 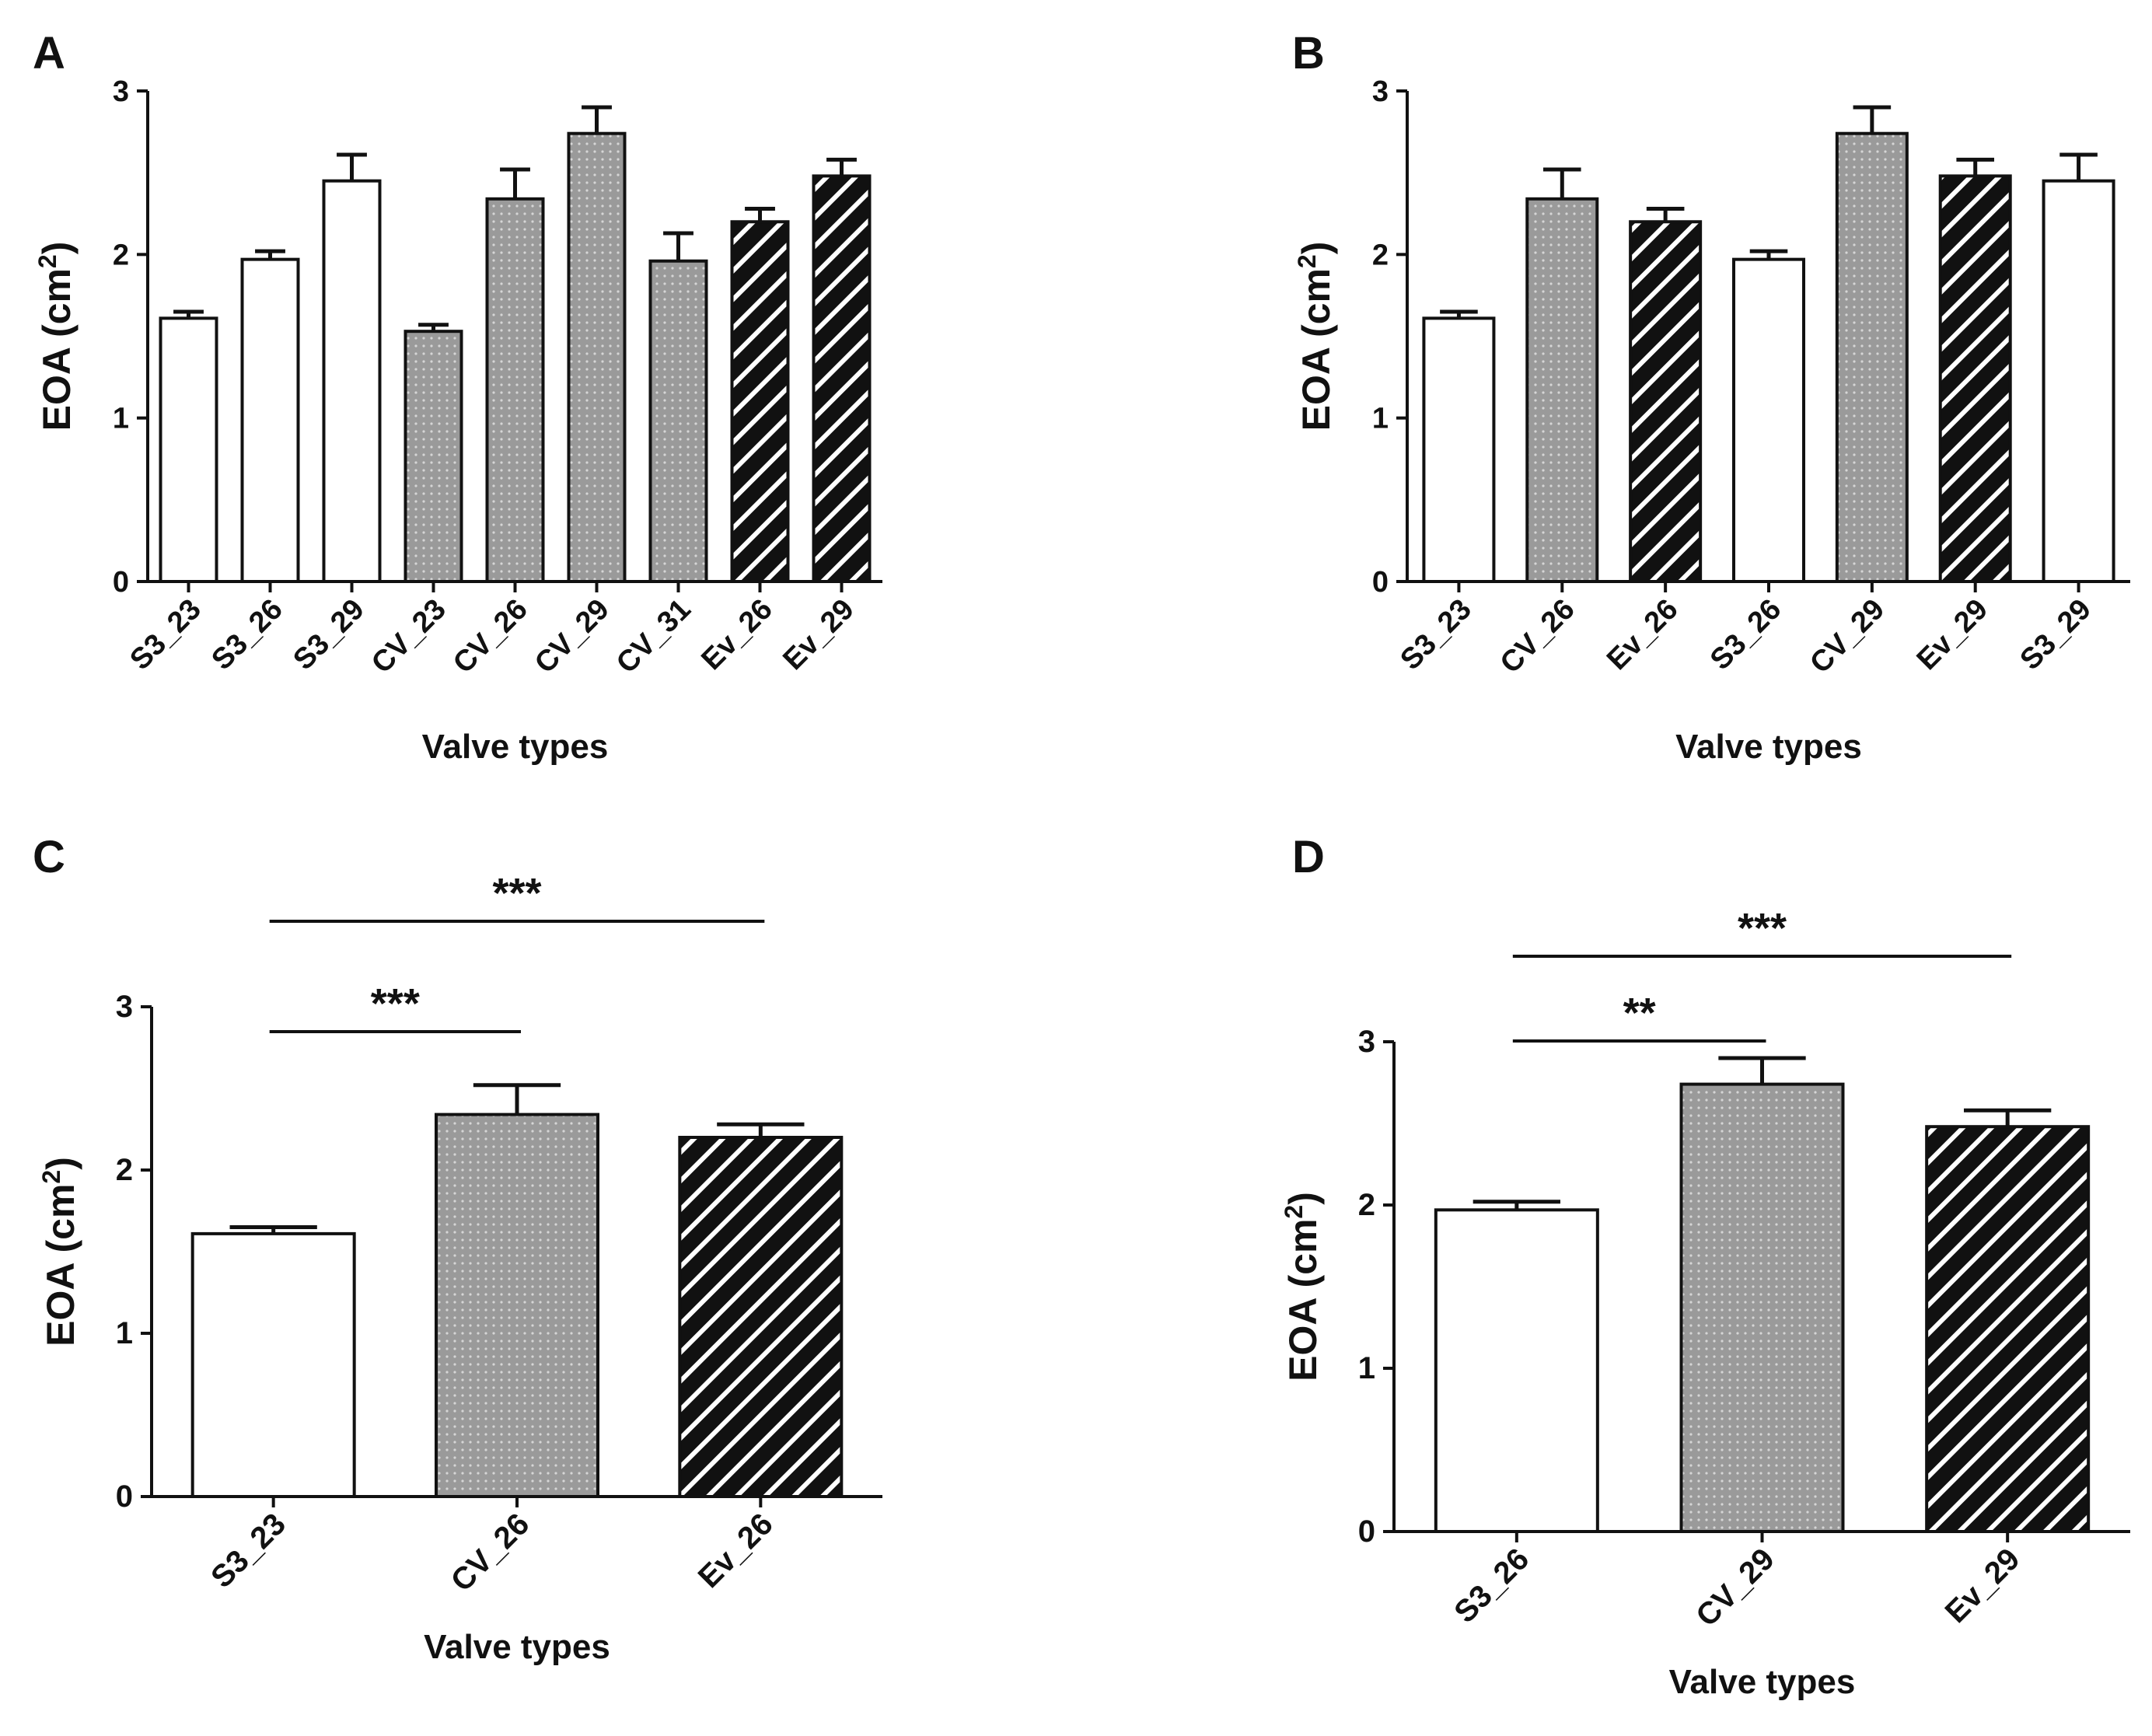 What do you see at coordinates (1308, 857) in the screenshot?
I see `panel-label: D` at bounding box center [1308, 857].